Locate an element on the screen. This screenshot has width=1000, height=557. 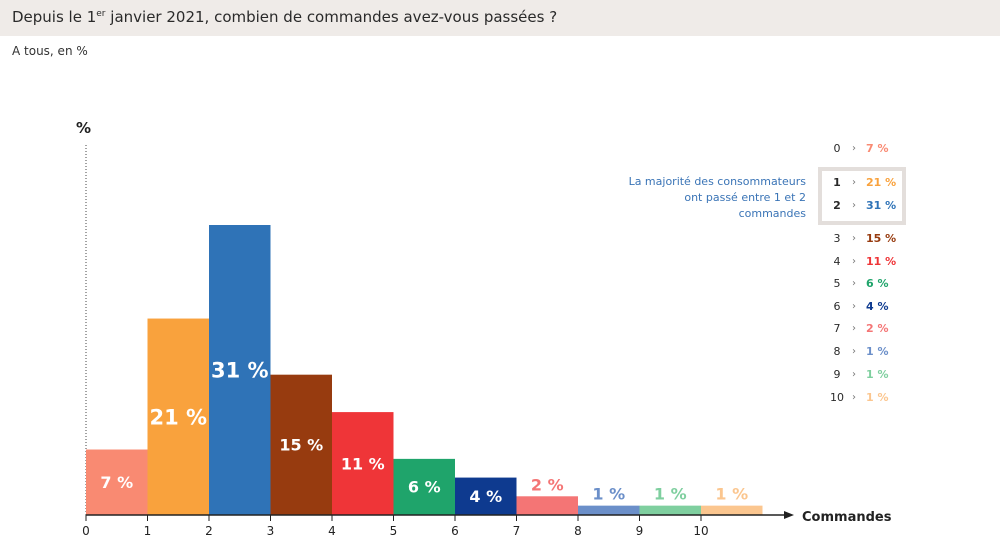
bar-value-label-10: 1 % is located at coordinates (731, 494).